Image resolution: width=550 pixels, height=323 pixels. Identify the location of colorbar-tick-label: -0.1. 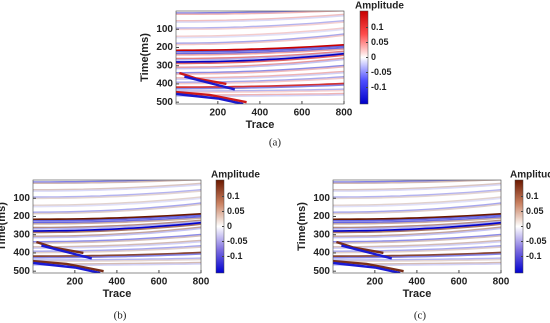
(534, 256).